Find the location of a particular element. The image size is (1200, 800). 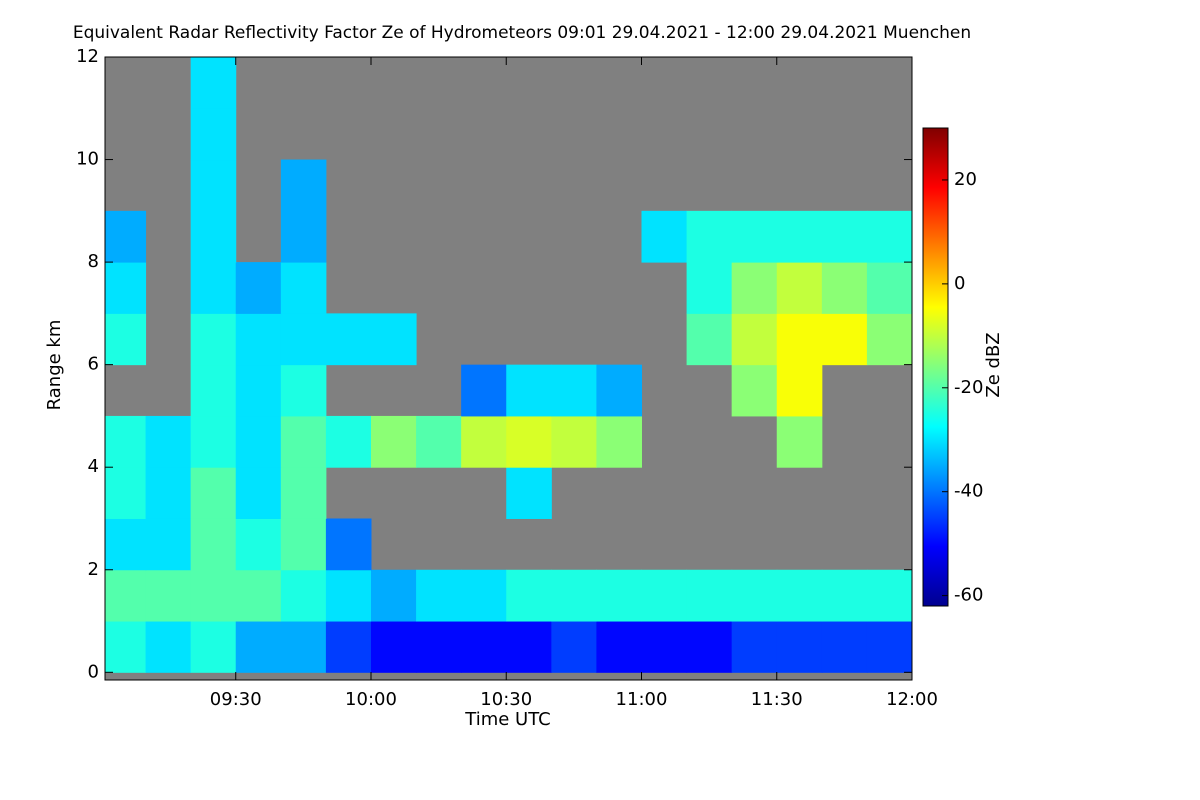

x-tick-label: 10:30 is located at coordinates (506, 699).